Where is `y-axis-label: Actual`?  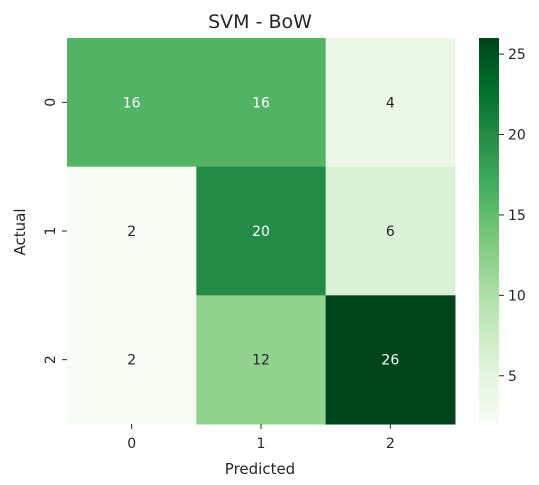
y-axis-label: Actual is located at coordinates (20, 232).